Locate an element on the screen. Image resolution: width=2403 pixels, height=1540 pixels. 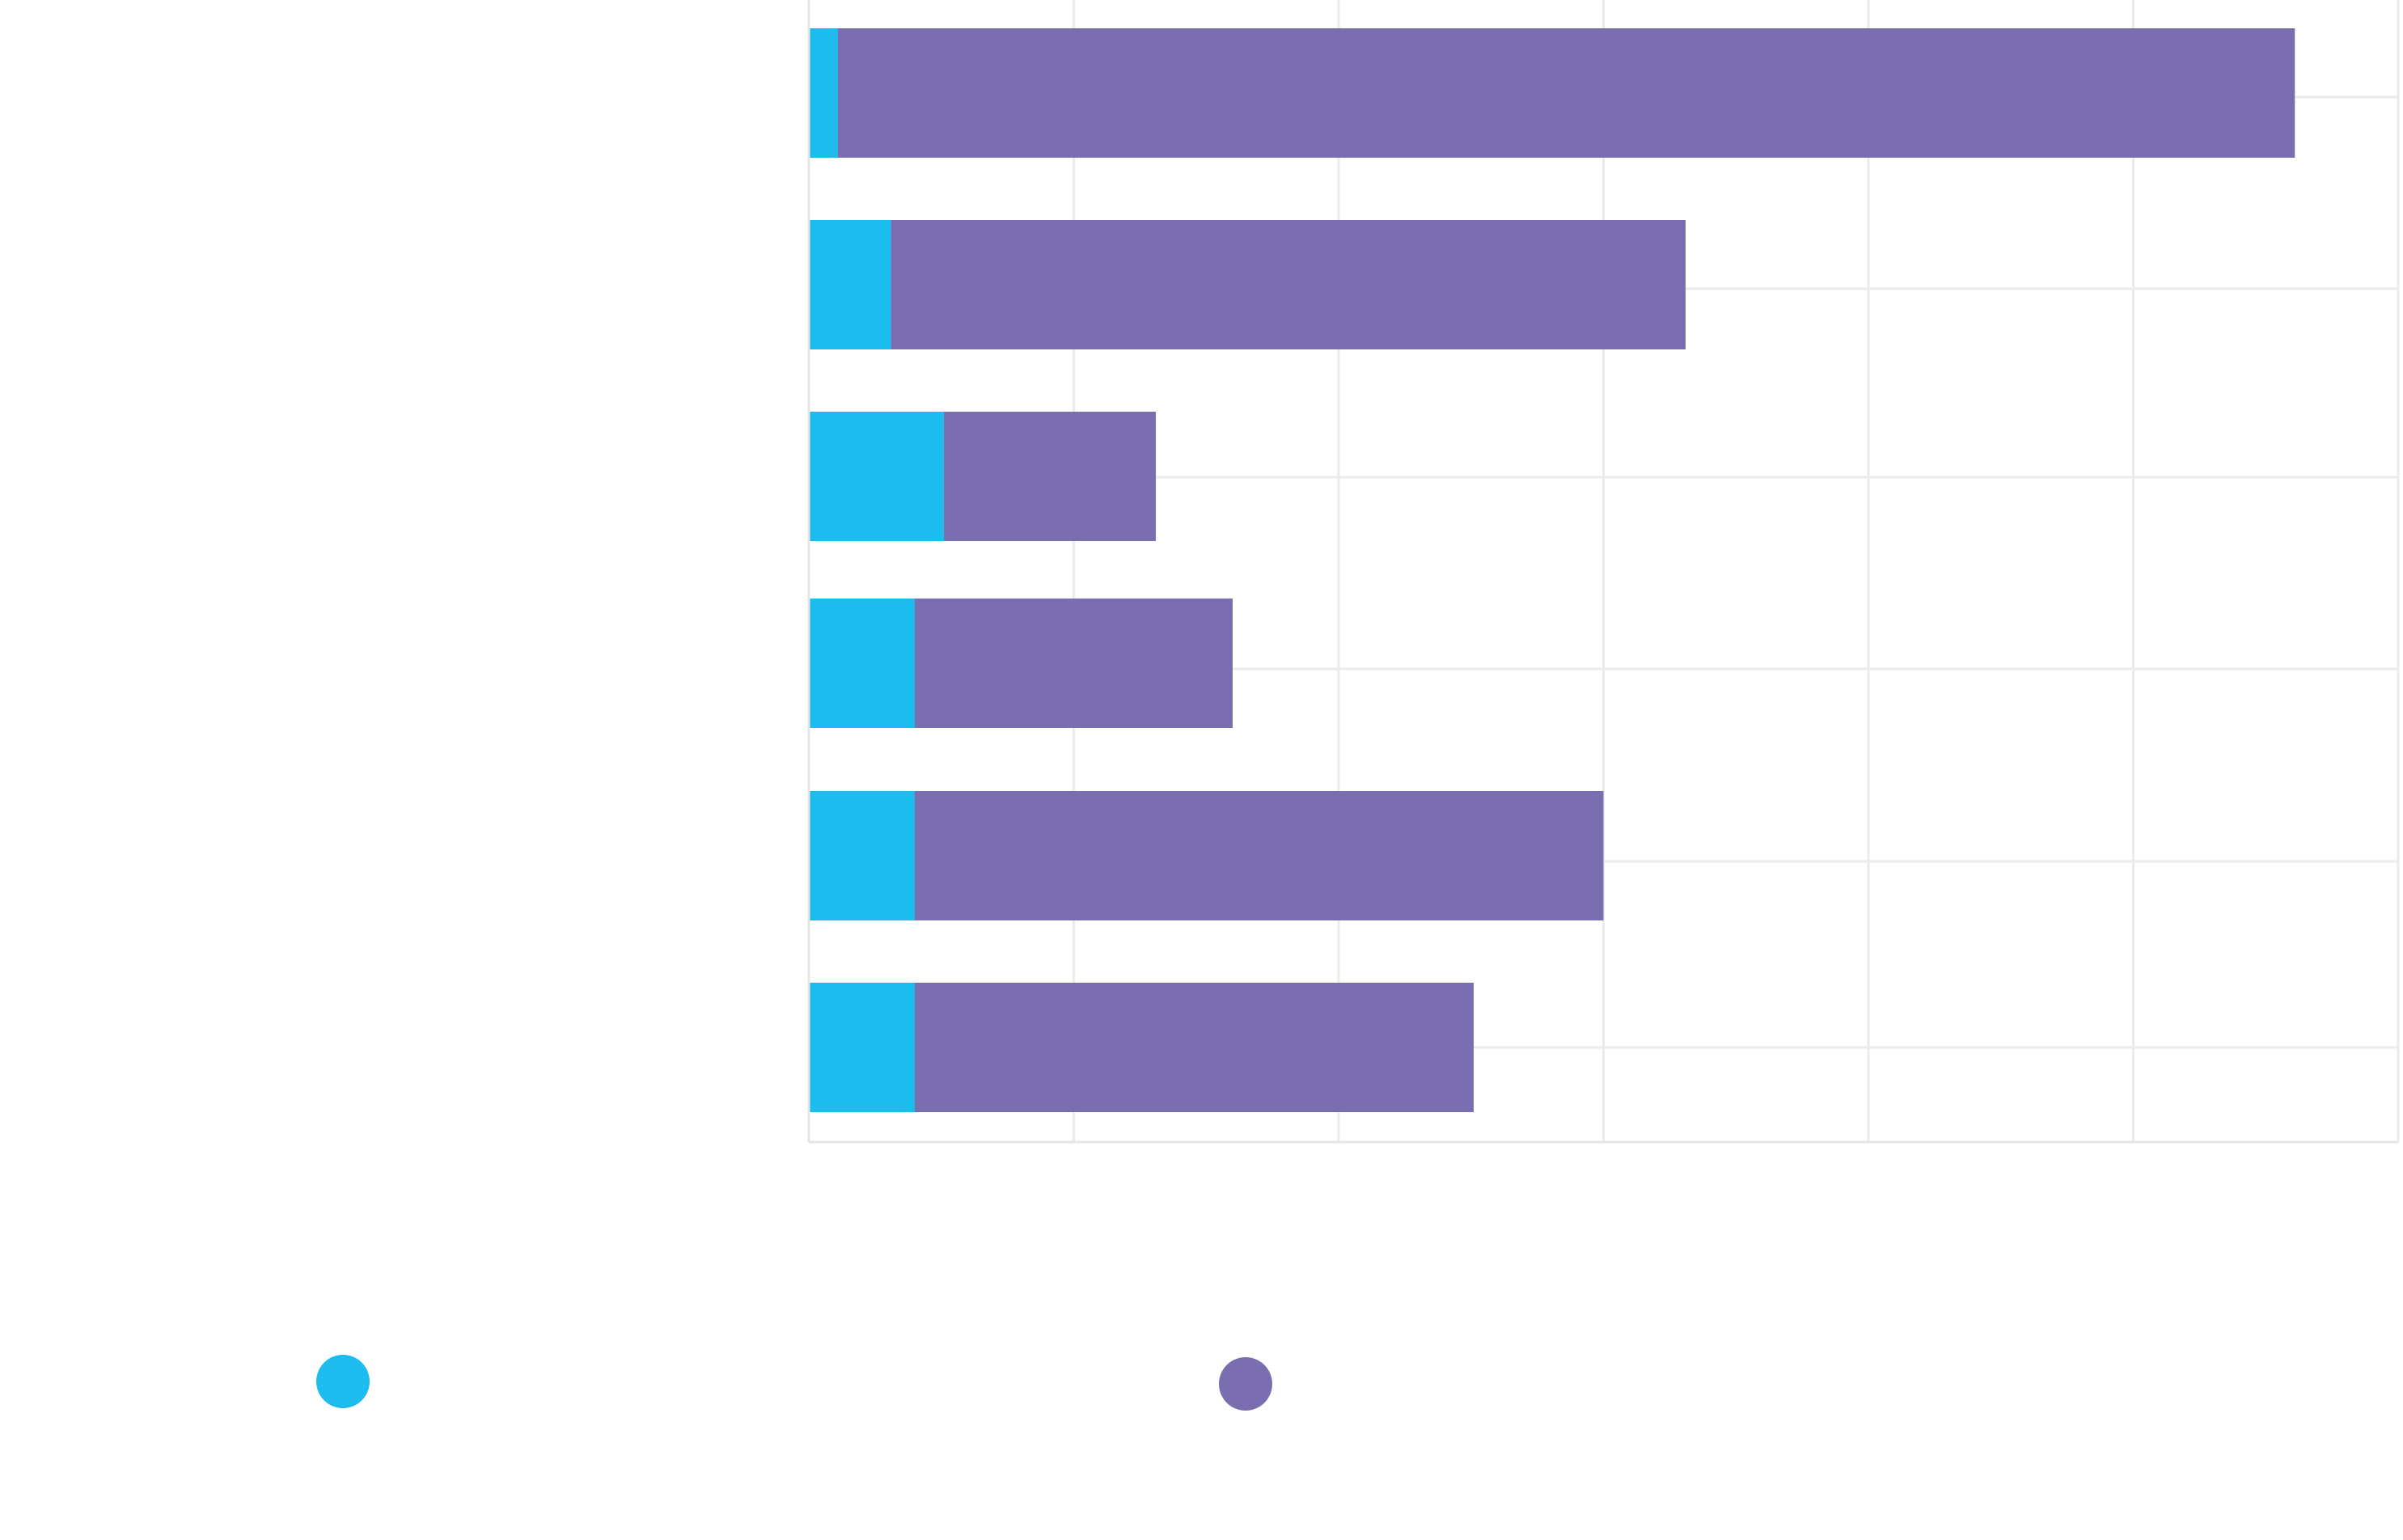
legend is located at coordinates (794, 1383).